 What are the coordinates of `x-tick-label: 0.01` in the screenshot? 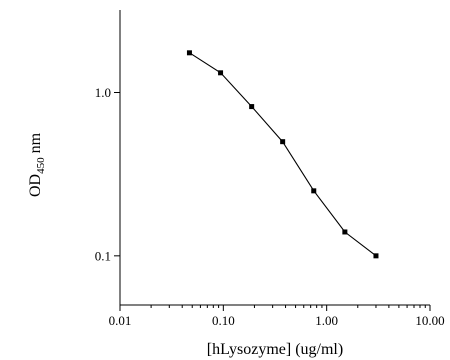 It's located at (120, 320).